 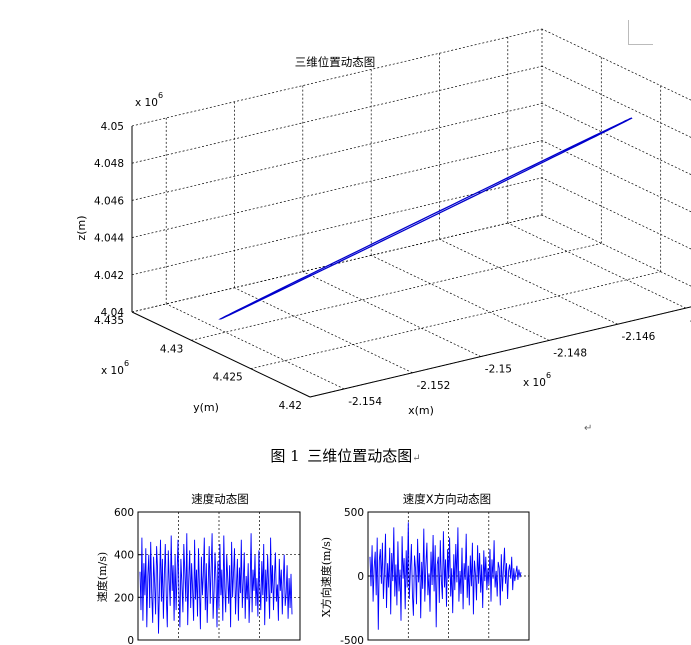 What do you see at coordinates (534, 383) in the screenshot?
I see `x-multiplier: x 10` at bounding box center [534, 383].